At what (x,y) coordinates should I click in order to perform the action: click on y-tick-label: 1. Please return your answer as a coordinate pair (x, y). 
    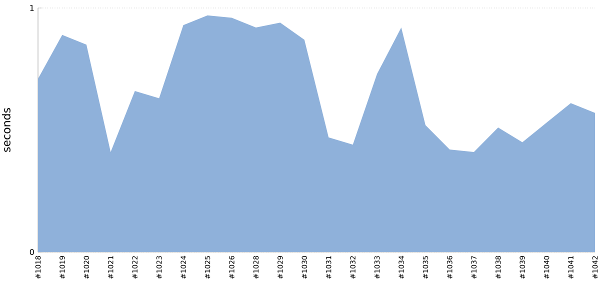
    Looking at the image, I should click on (32, 8).